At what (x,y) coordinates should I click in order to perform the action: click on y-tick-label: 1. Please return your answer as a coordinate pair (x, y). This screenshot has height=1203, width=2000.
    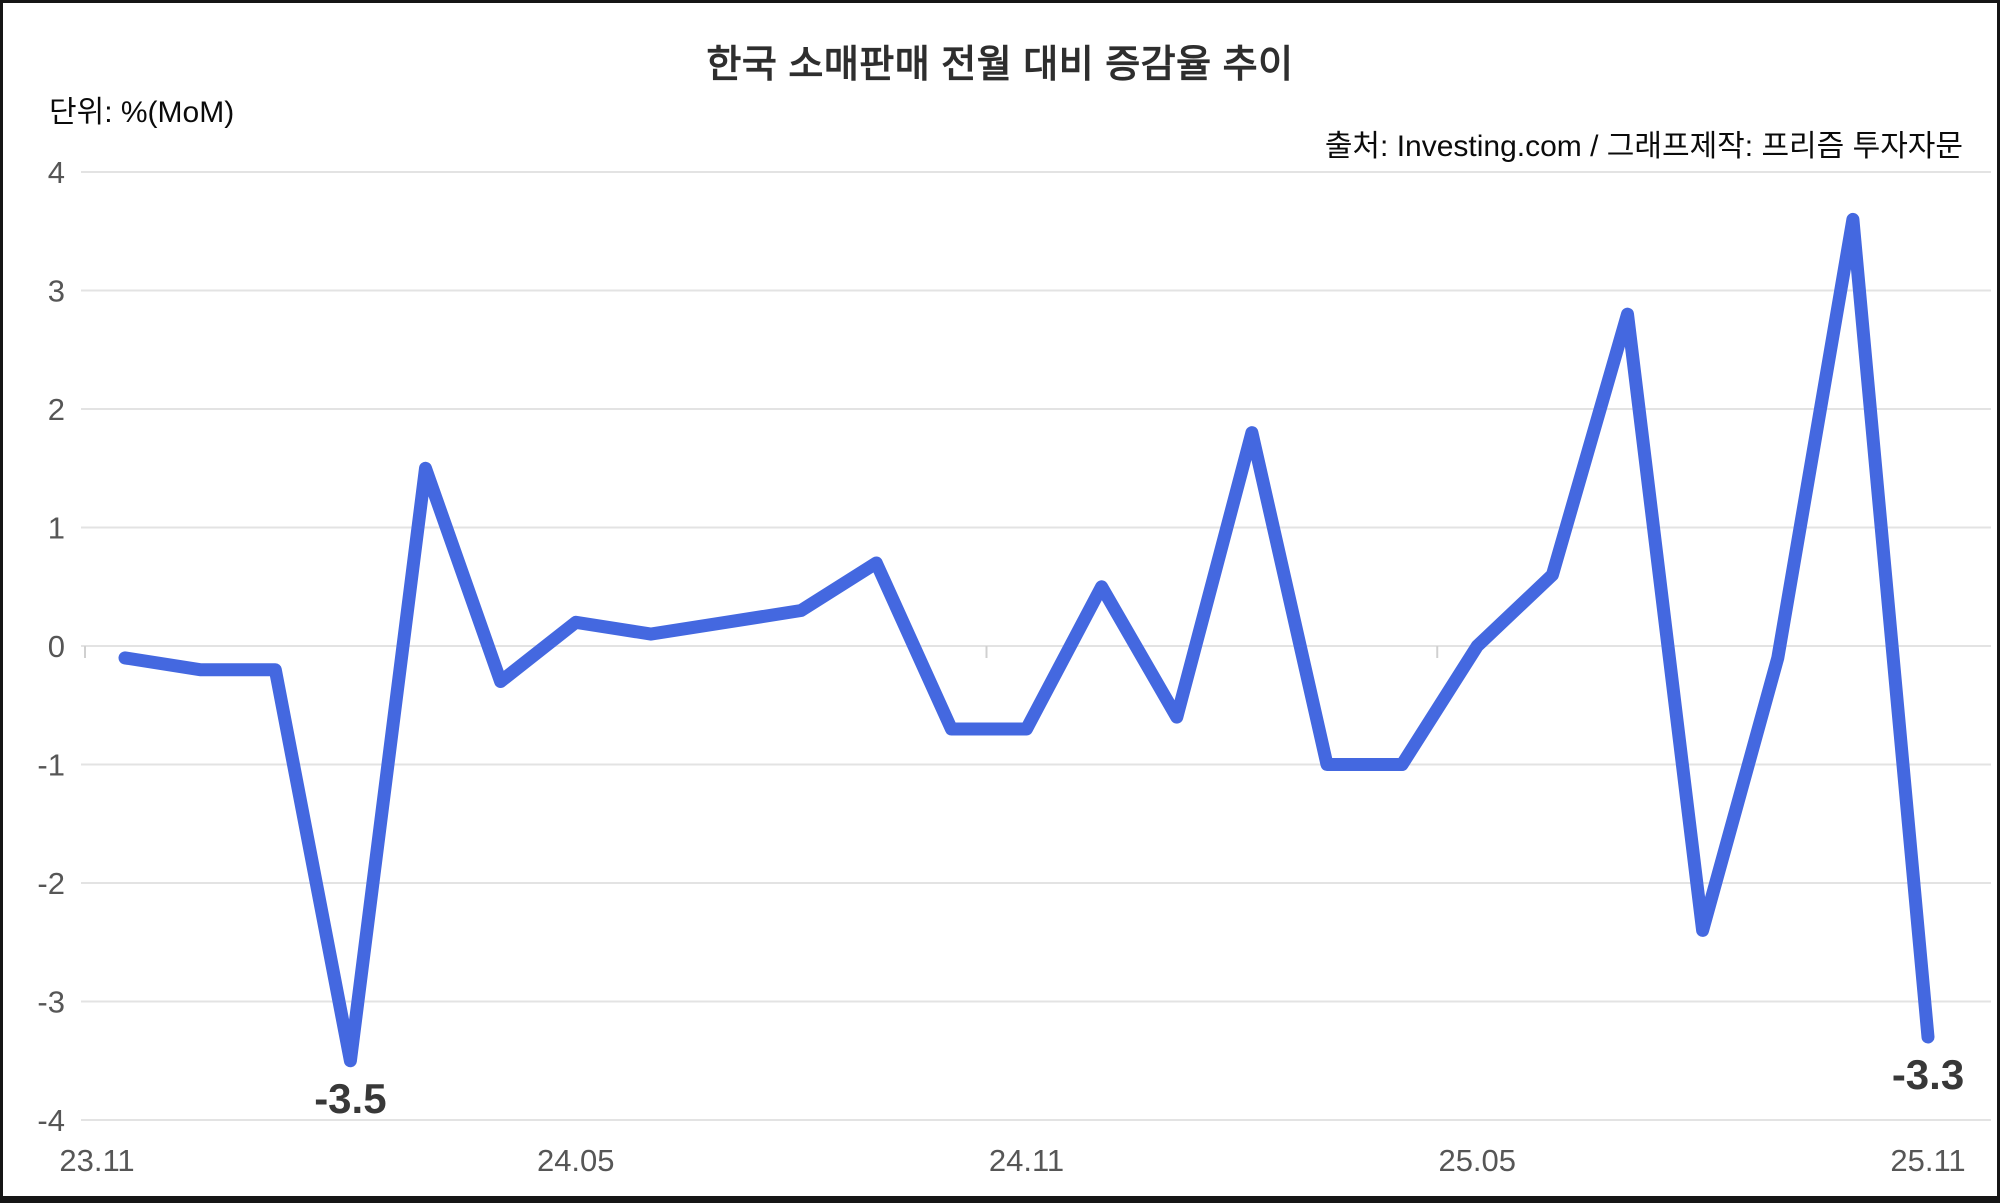
    Looking at the image, I should click on (56, 528).